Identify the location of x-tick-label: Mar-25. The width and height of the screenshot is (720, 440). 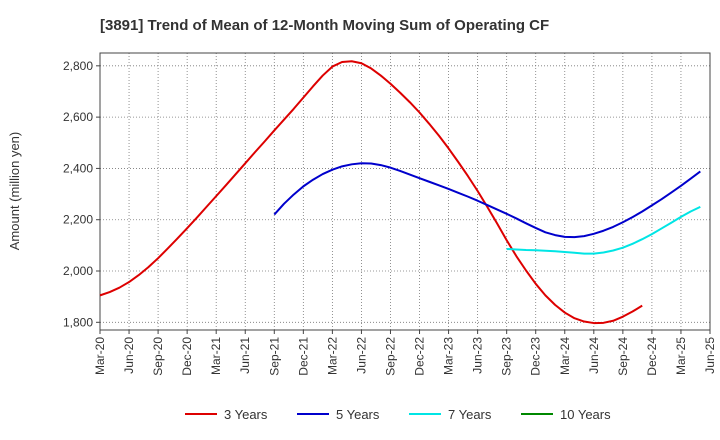
(681, 356).